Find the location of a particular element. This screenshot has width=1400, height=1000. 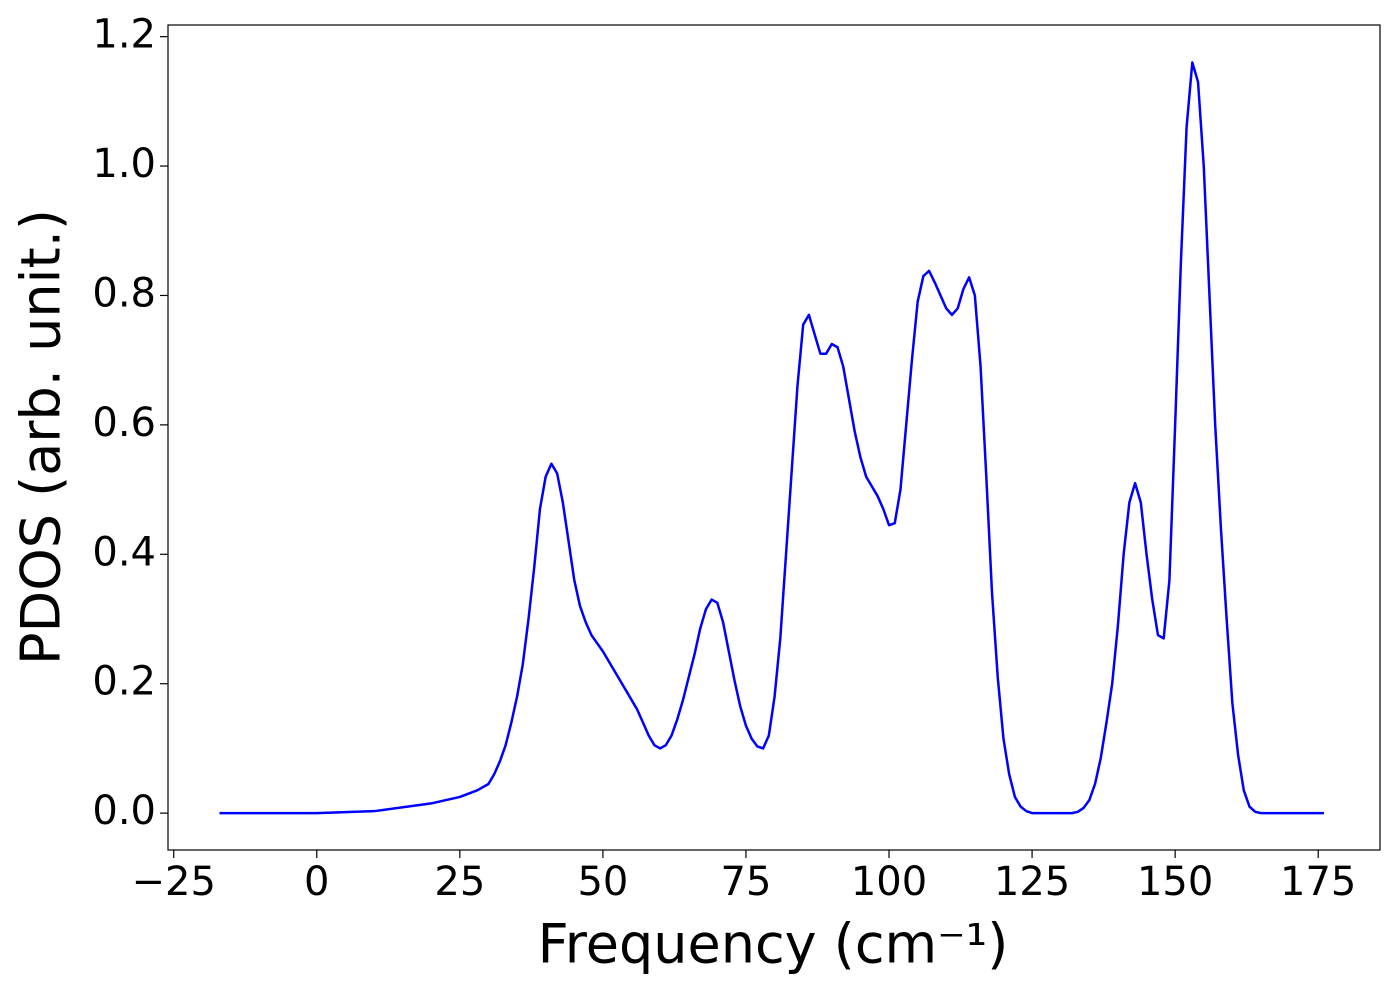

x-tick-label: 75 is located at coordinates (746, 882).